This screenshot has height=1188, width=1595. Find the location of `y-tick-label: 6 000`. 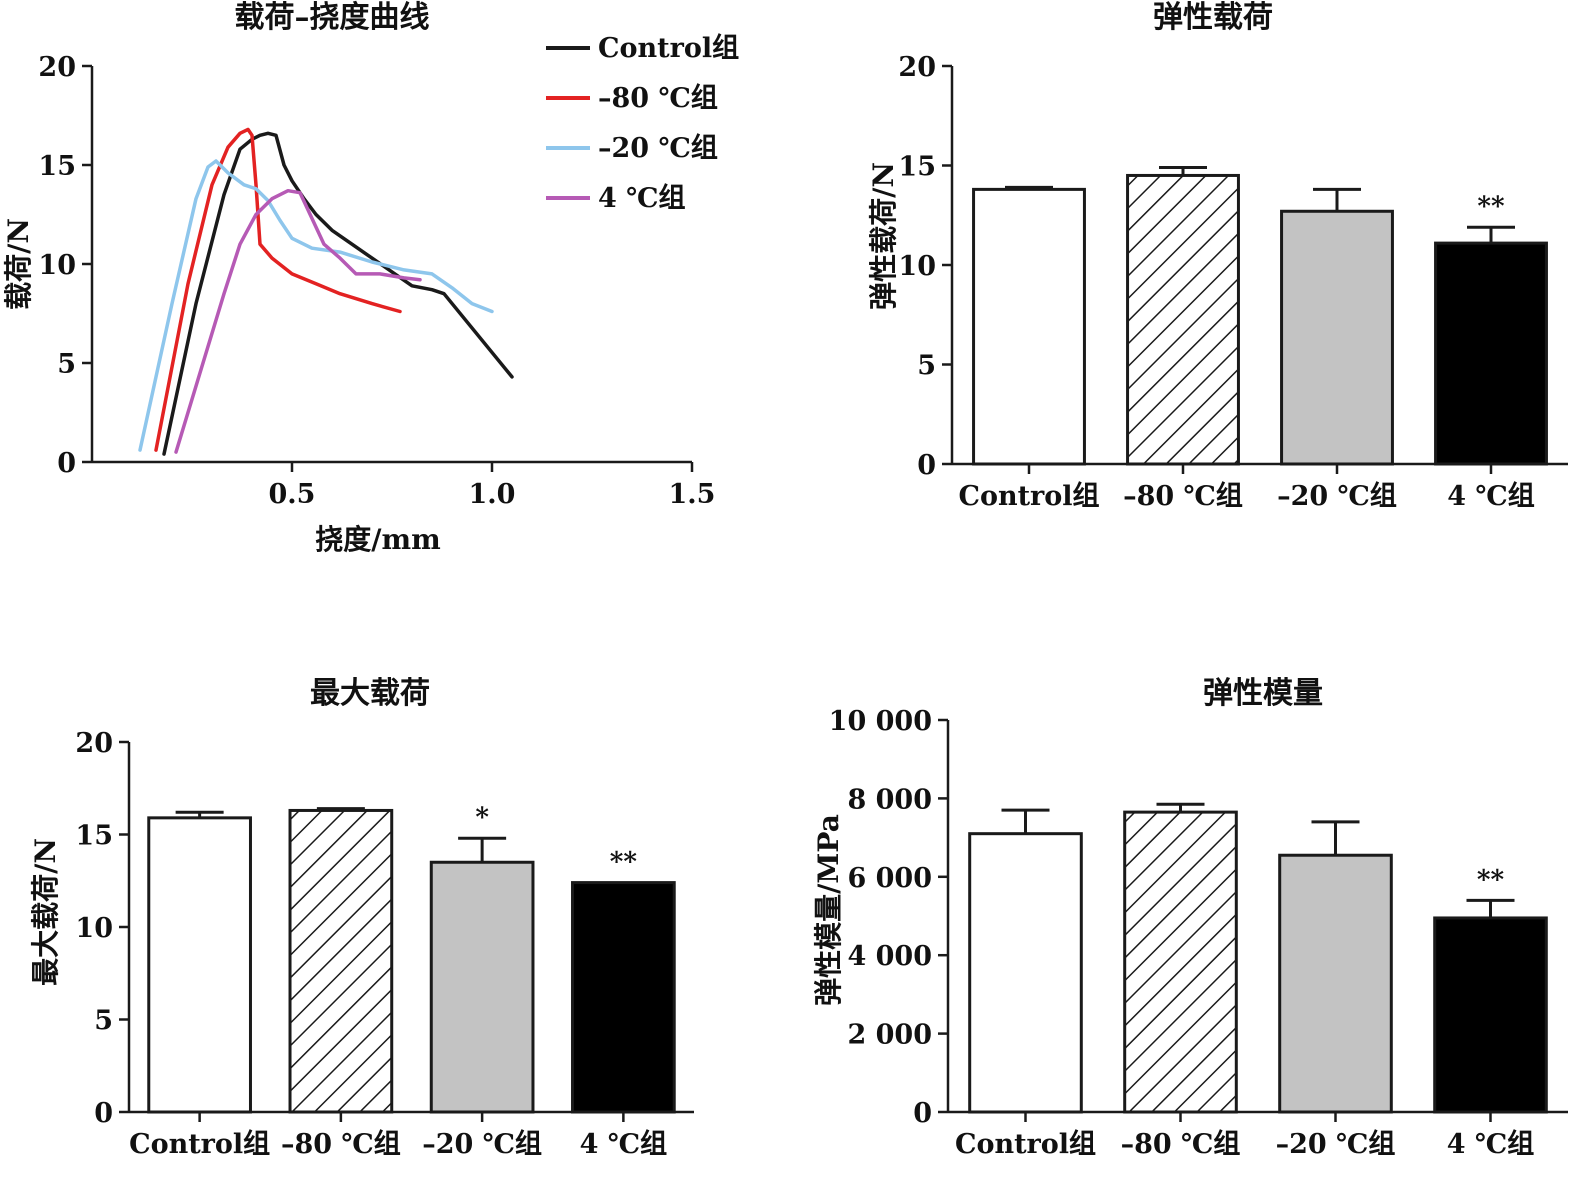

y-tick-label: 6 000 is located at coordinates (889, 878).